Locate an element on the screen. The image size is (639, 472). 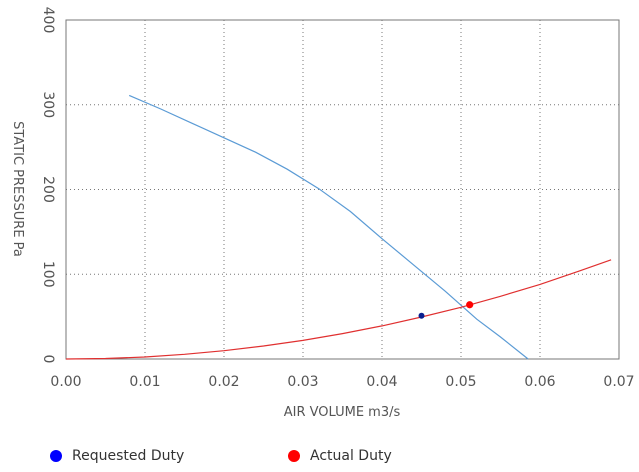
x-tick-label: 0.07 is located at coordinates (618, 382).